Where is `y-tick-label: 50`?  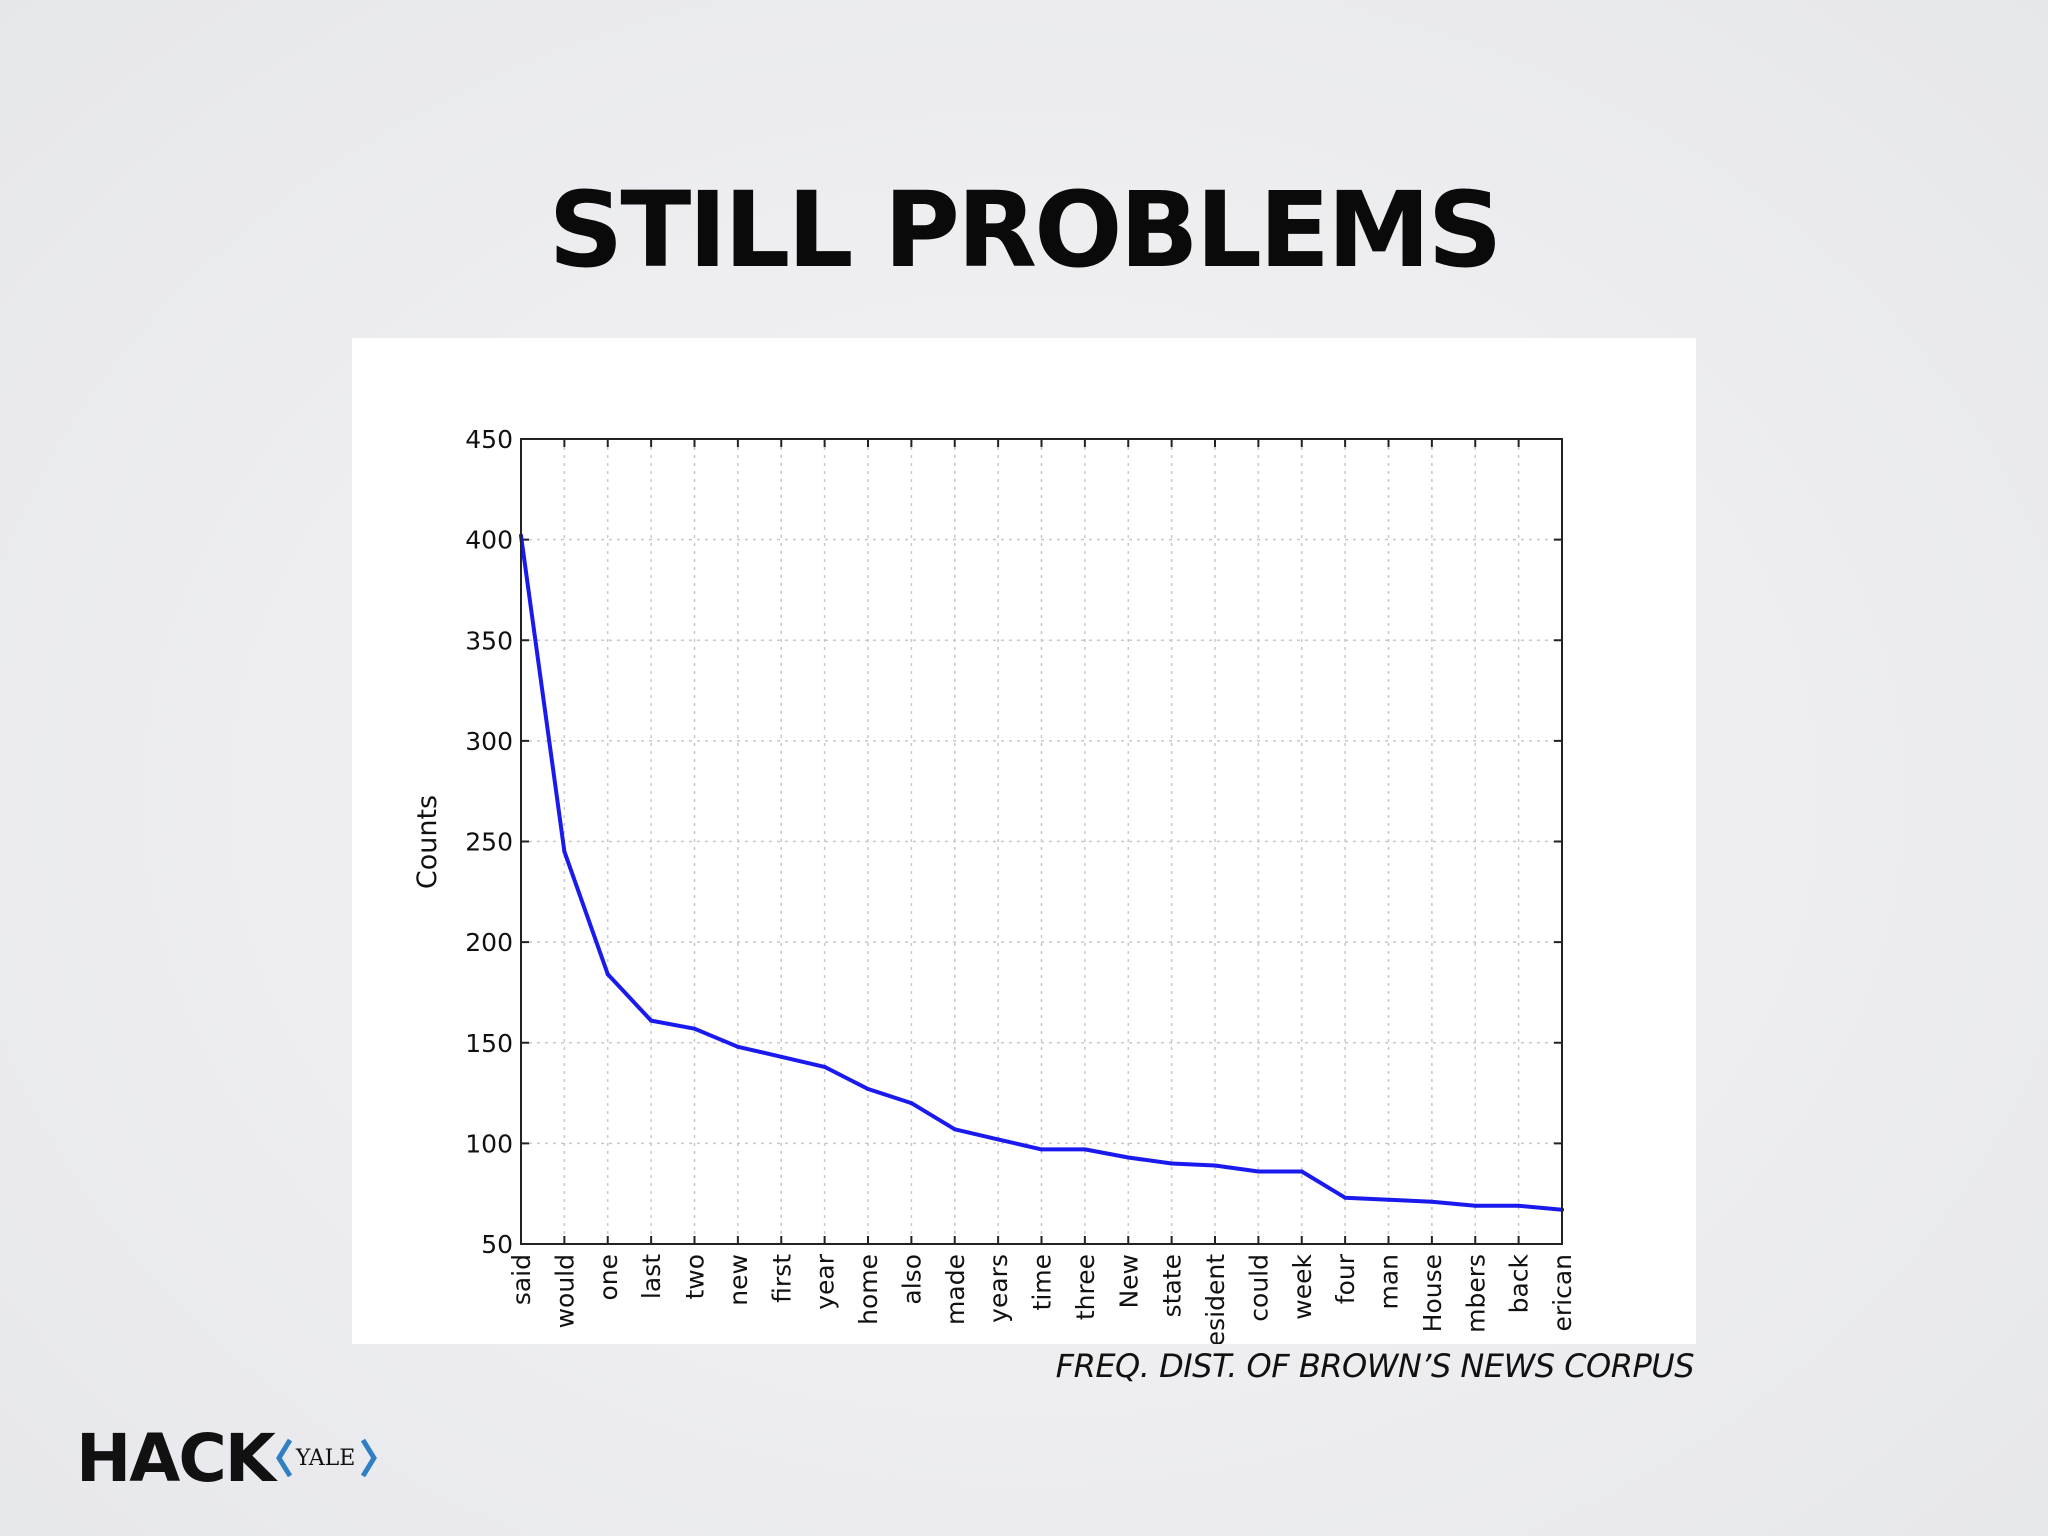
y-tick-label: 50 is located at coordinates (497, 1244).